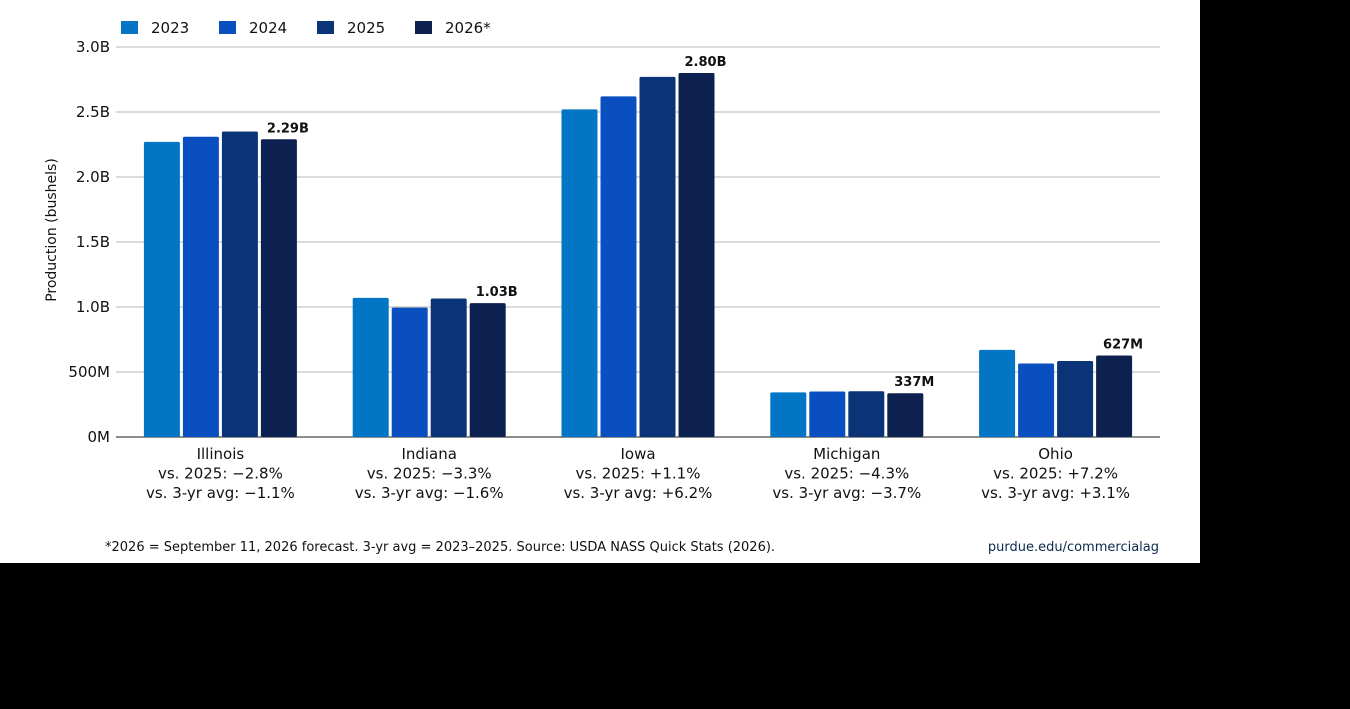  What do you see at coordinates (1123, 344) in the screenshot?
I see `data-label: 627M` at bounding box center [1123, 344].